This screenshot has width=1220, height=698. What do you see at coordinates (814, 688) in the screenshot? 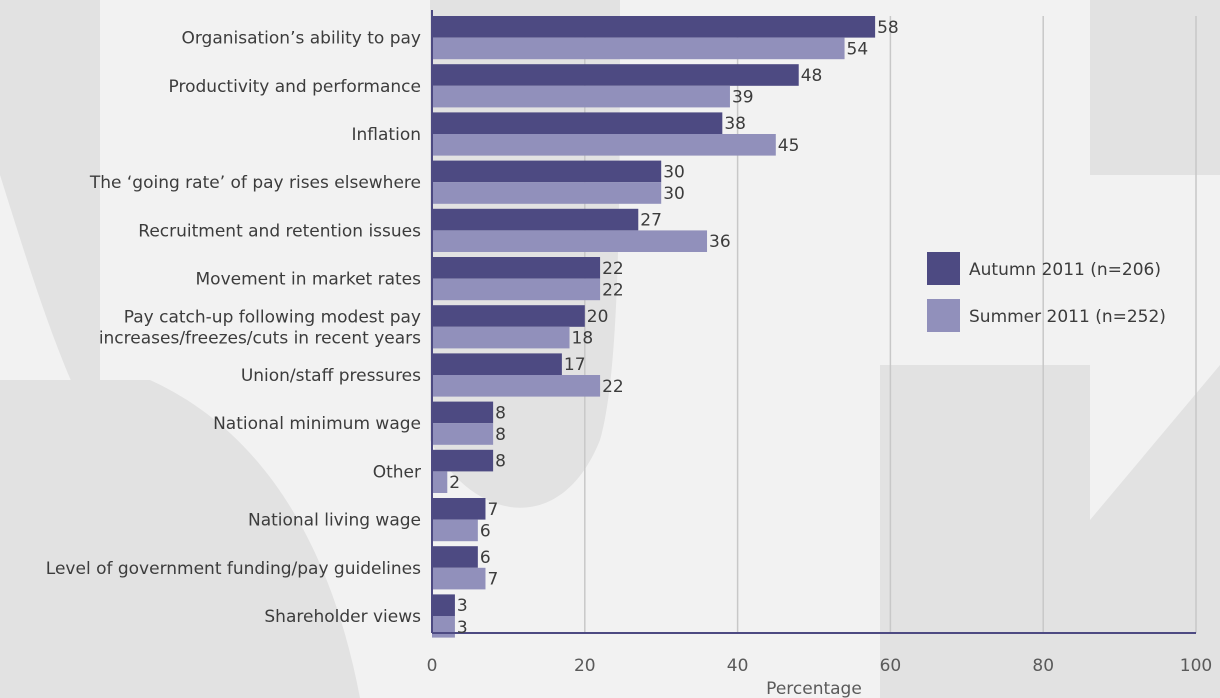
I see `x-axis-title: Percentage` at bounding box center [814, 688].